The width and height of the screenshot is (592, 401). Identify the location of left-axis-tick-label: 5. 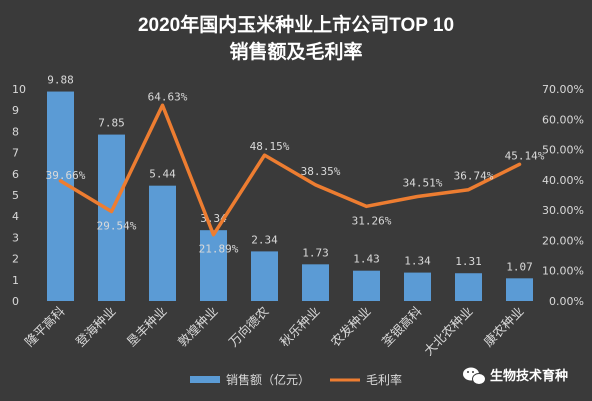
(15, 195).